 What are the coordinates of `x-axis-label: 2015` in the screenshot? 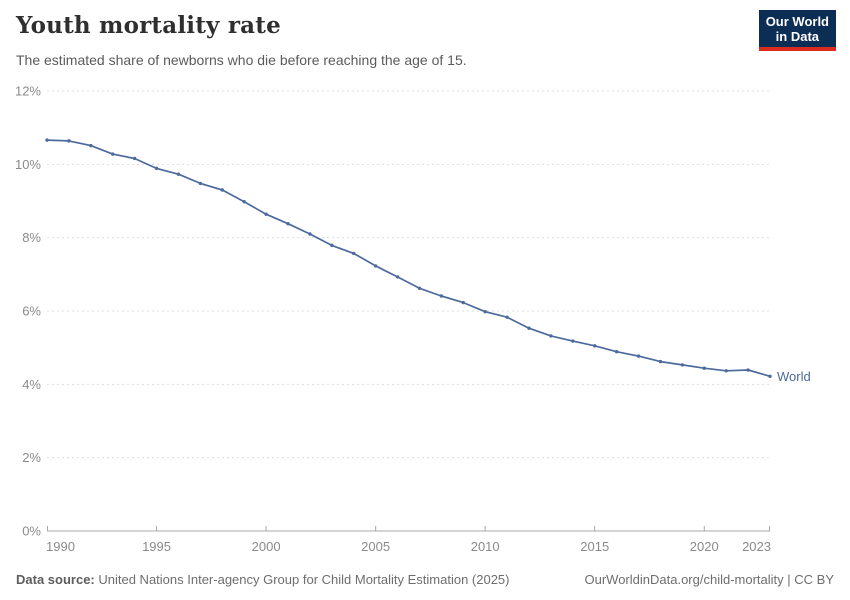 It's located at (594, 546).